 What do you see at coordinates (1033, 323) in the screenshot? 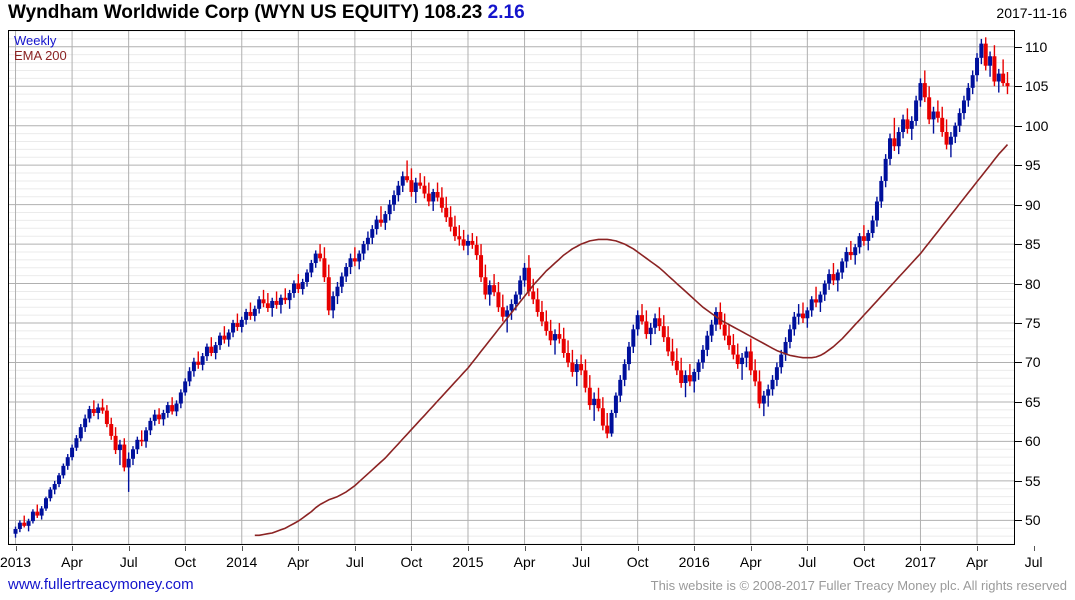
I see `y-axis-label: 75` at bounding box center [1033, 323].